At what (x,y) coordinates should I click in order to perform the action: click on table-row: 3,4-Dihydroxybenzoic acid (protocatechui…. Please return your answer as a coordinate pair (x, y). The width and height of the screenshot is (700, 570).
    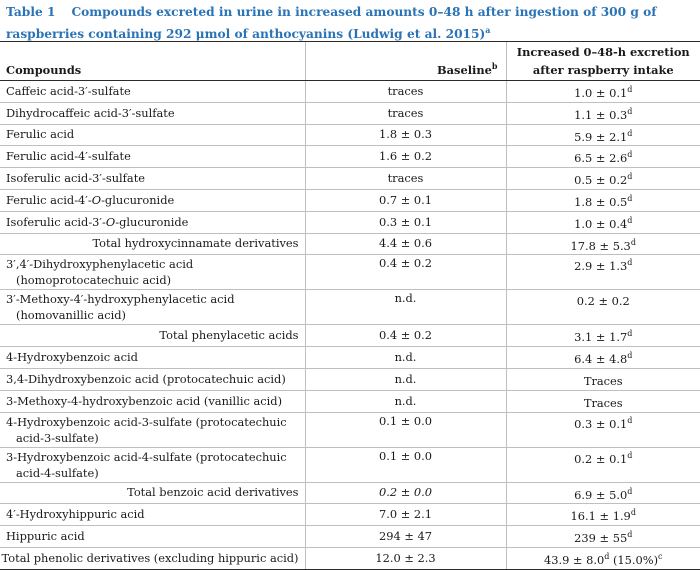
    Looking at the image, I should click on (350, 379).